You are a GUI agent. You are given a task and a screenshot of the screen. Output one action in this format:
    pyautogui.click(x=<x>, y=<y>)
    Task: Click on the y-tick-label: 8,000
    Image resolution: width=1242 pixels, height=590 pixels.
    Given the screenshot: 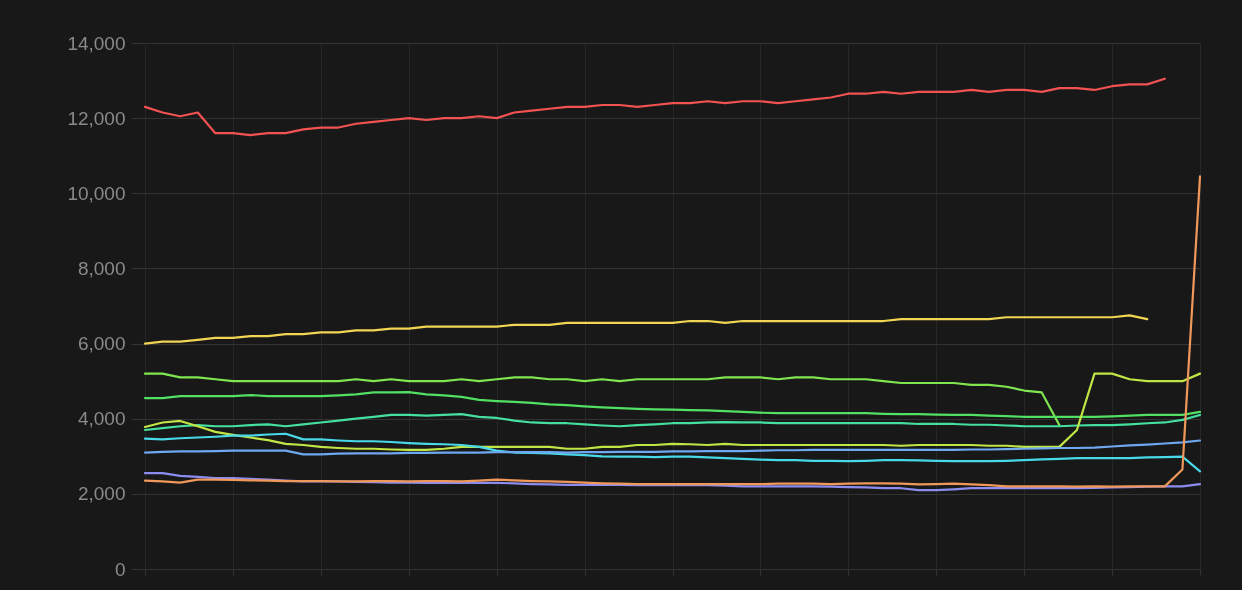 What is the action you would take?
    pyautogui.click(x=101, y=268)
    